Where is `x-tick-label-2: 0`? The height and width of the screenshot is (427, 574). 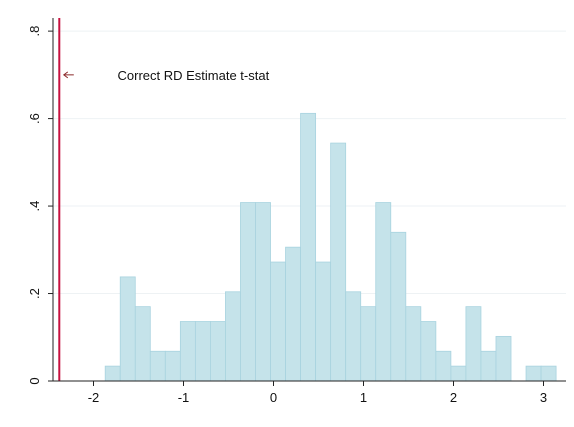 x-tick-label-2: 0 is located at coordinates (273, 397).